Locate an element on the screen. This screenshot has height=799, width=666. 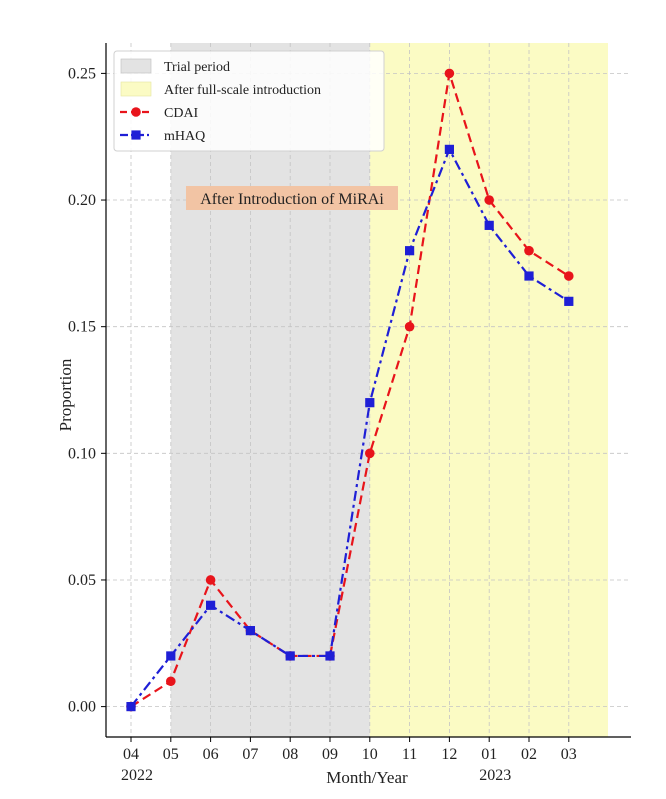
x-tick-label-04: 04 is located at coordinates (131, 754).